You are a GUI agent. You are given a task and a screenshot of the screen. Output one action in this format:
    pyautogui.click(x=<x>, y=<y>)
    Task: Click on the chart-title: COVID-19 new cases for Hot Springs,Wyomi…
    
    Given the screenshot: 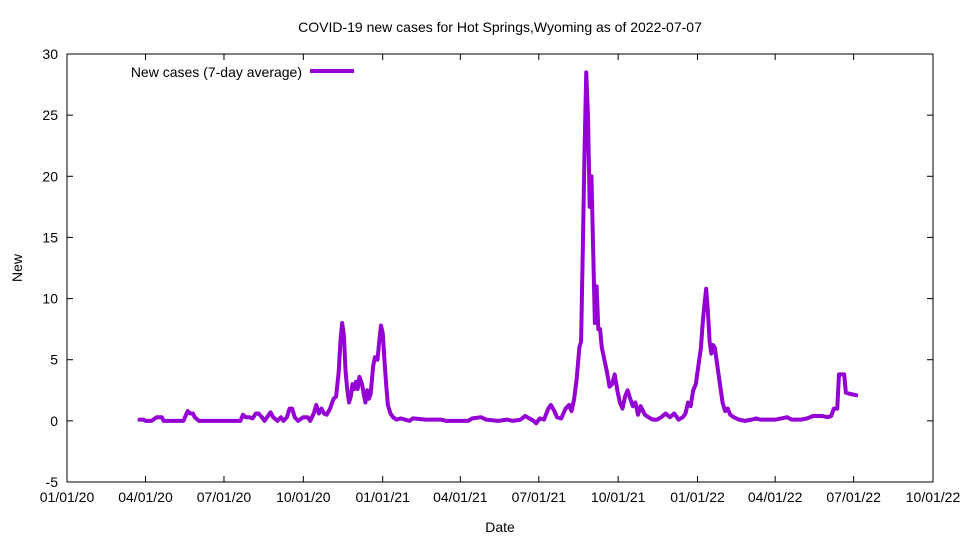 What is the action you would take?
    pyautogui.click(x=500, y=27)
    